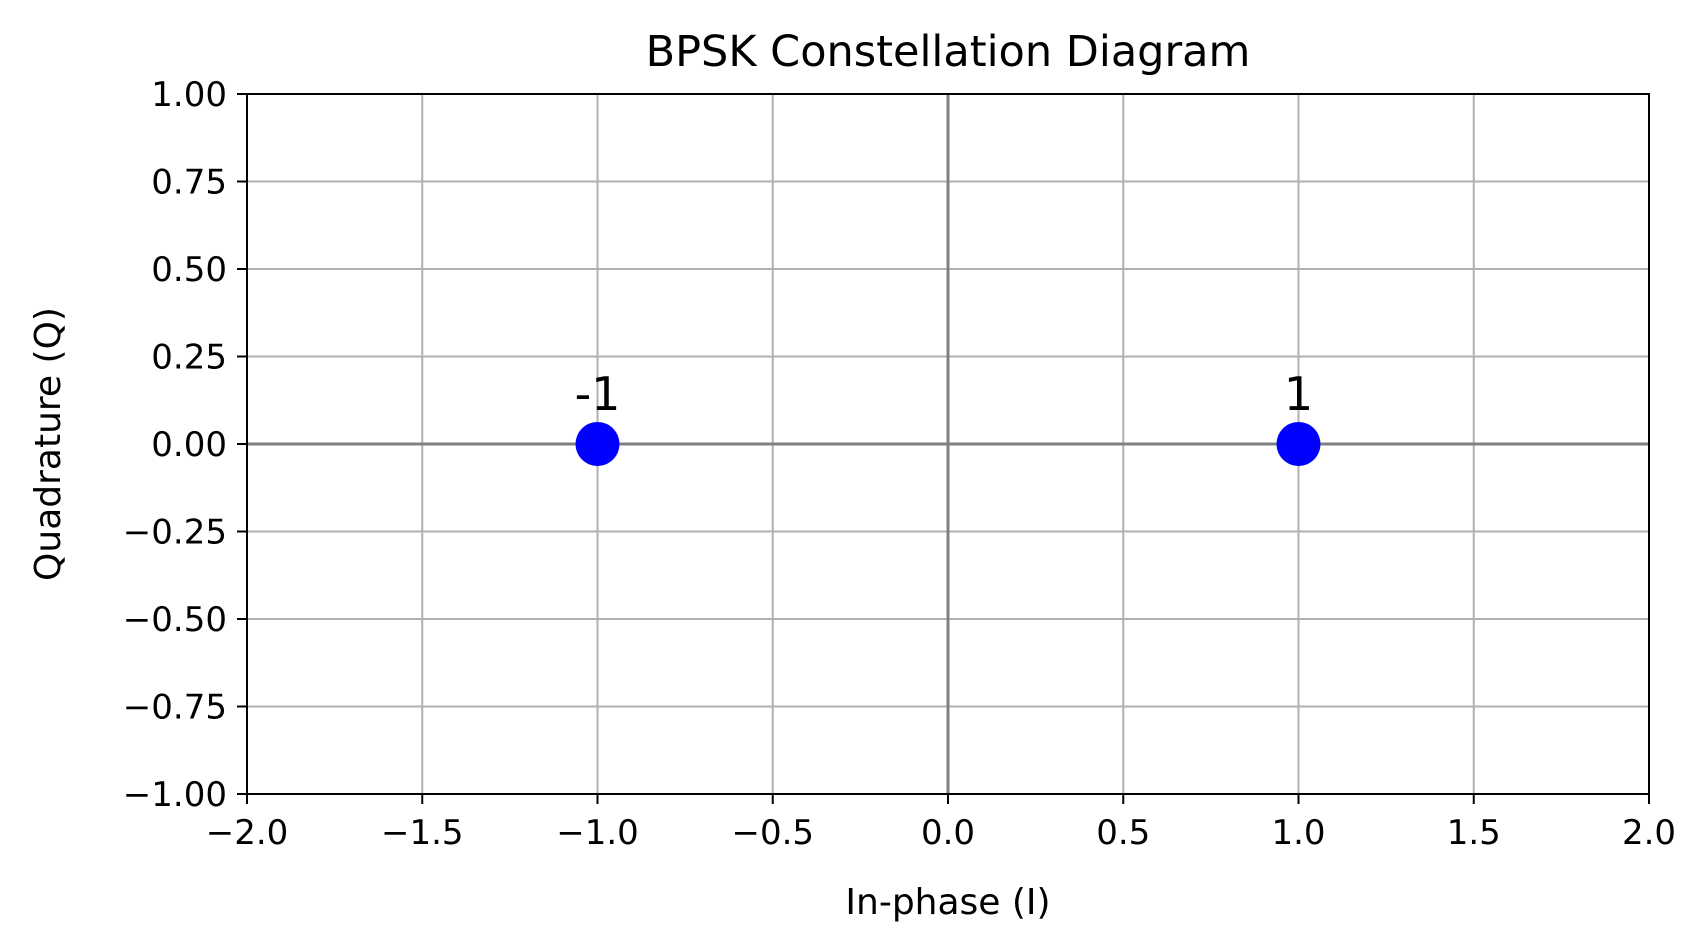  I want to click on y-tick-label: −0.75, so click(175, 708).